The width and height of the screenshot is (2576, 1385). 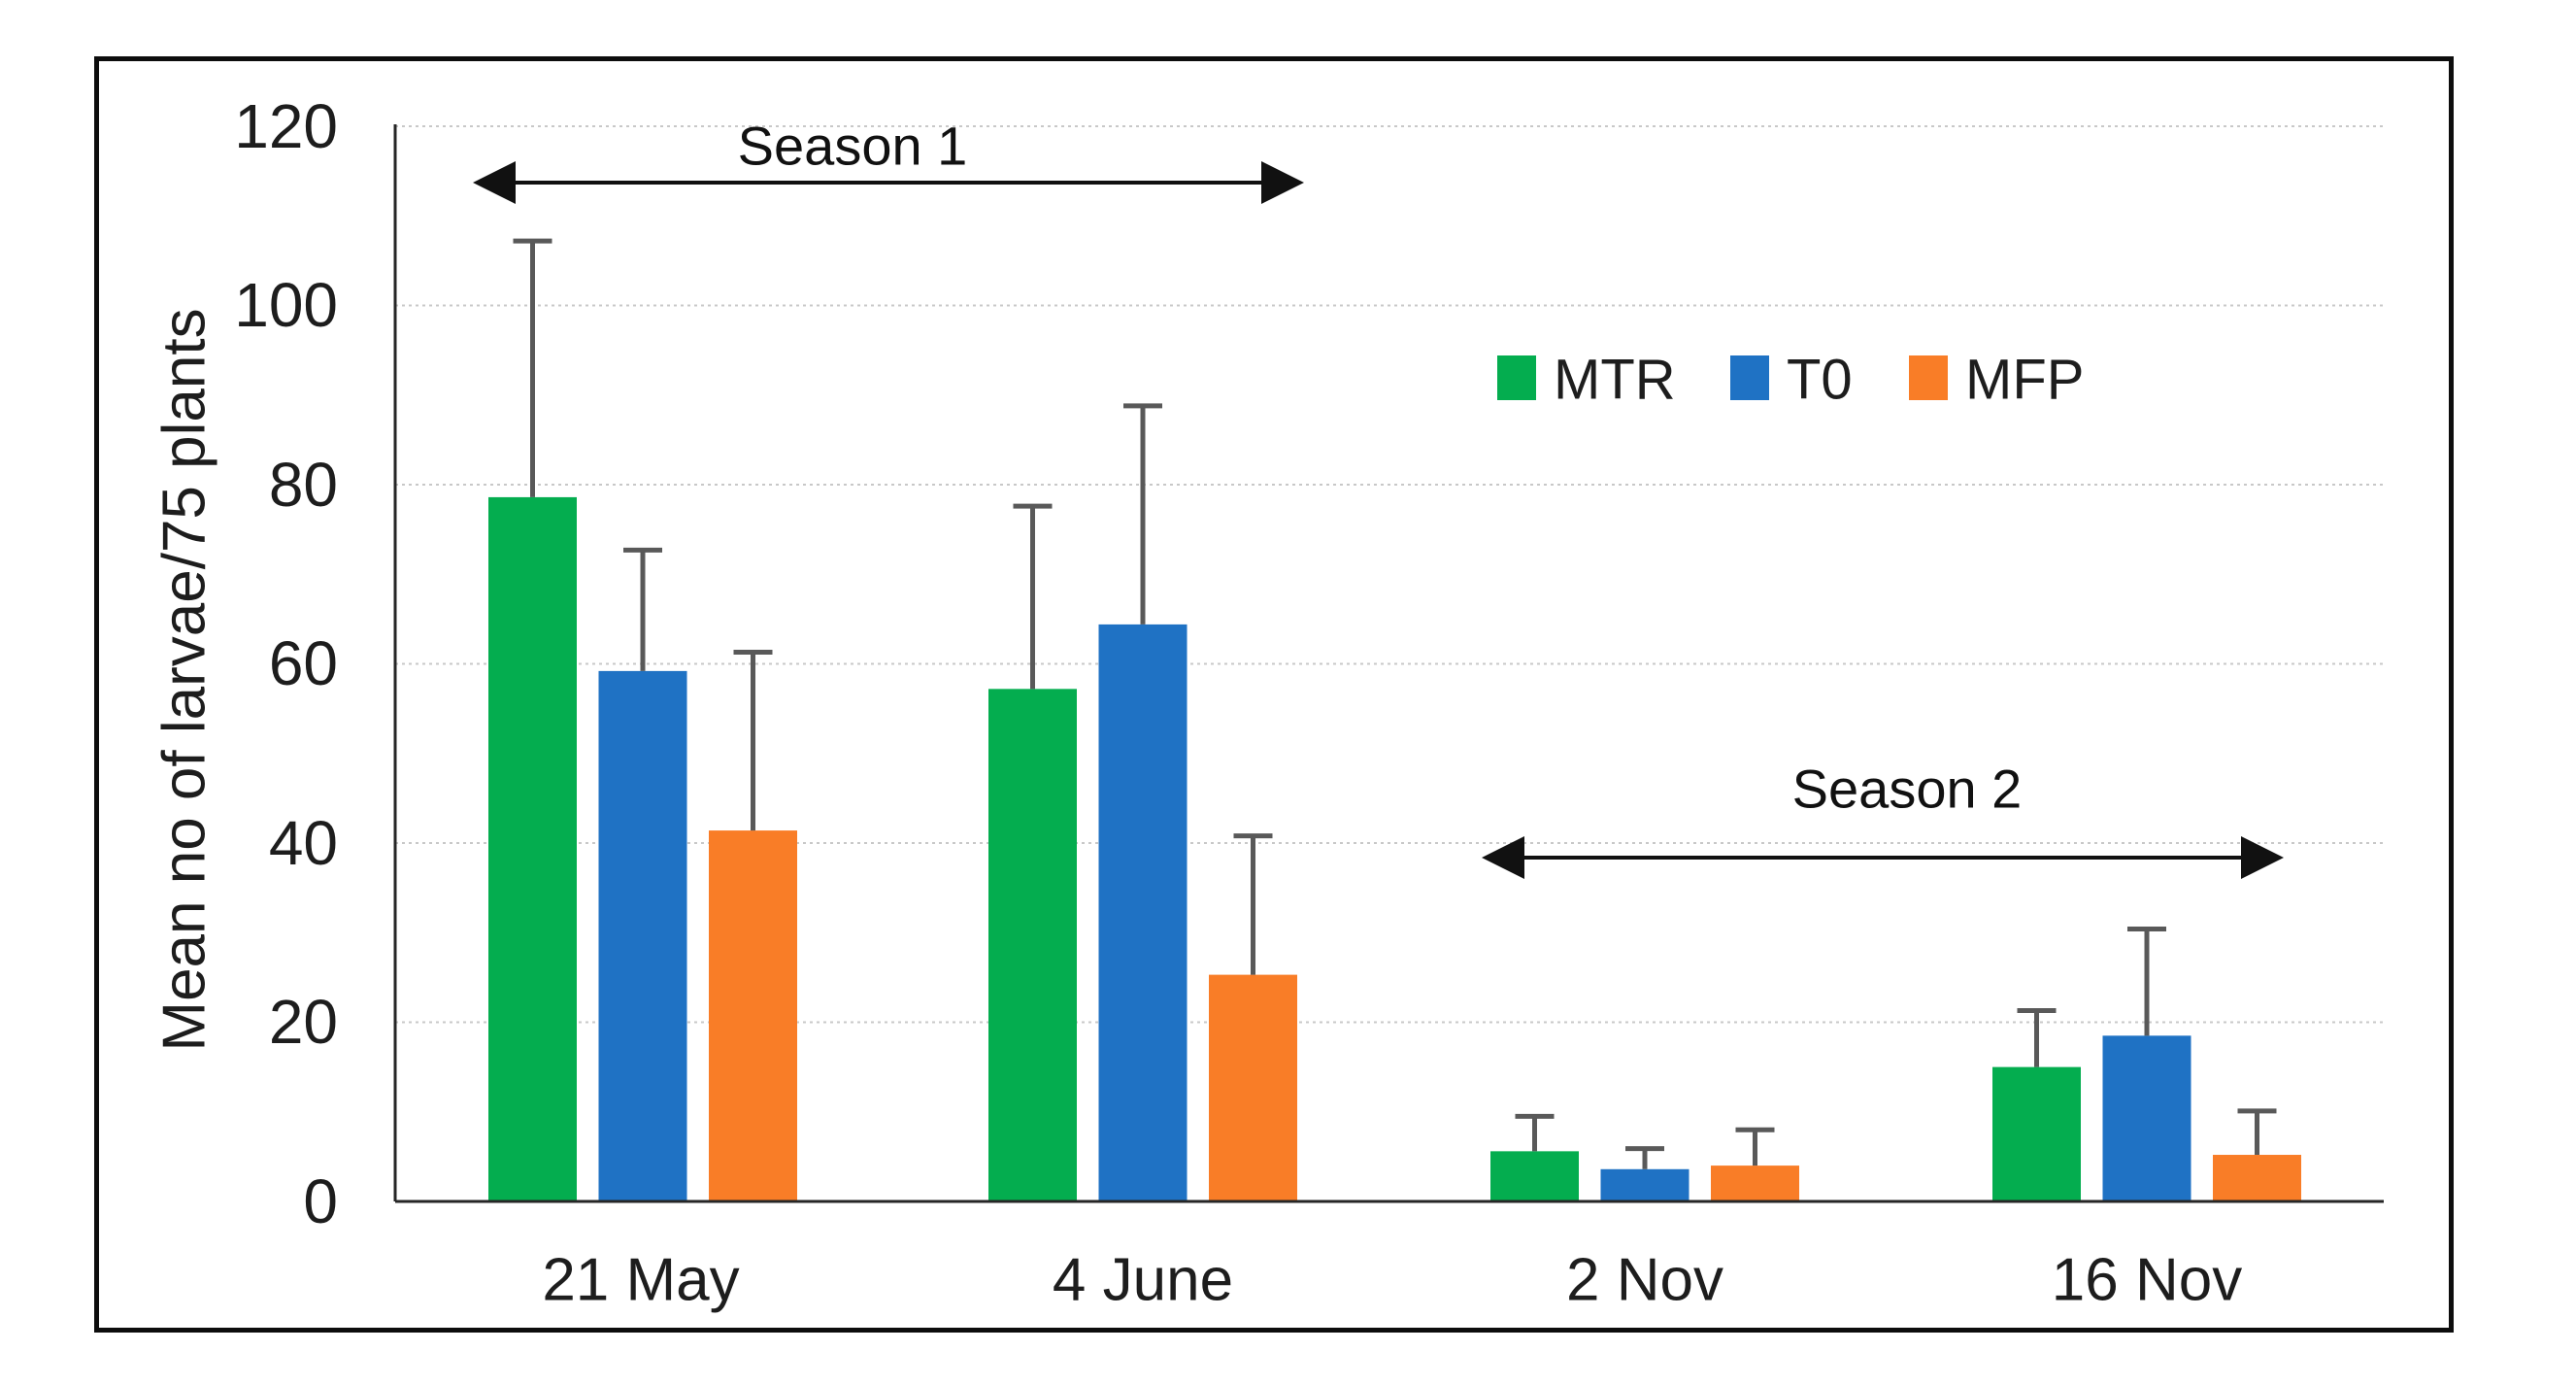 I want to click on bar-MTR-4-june, so click(x=1032, y=945).